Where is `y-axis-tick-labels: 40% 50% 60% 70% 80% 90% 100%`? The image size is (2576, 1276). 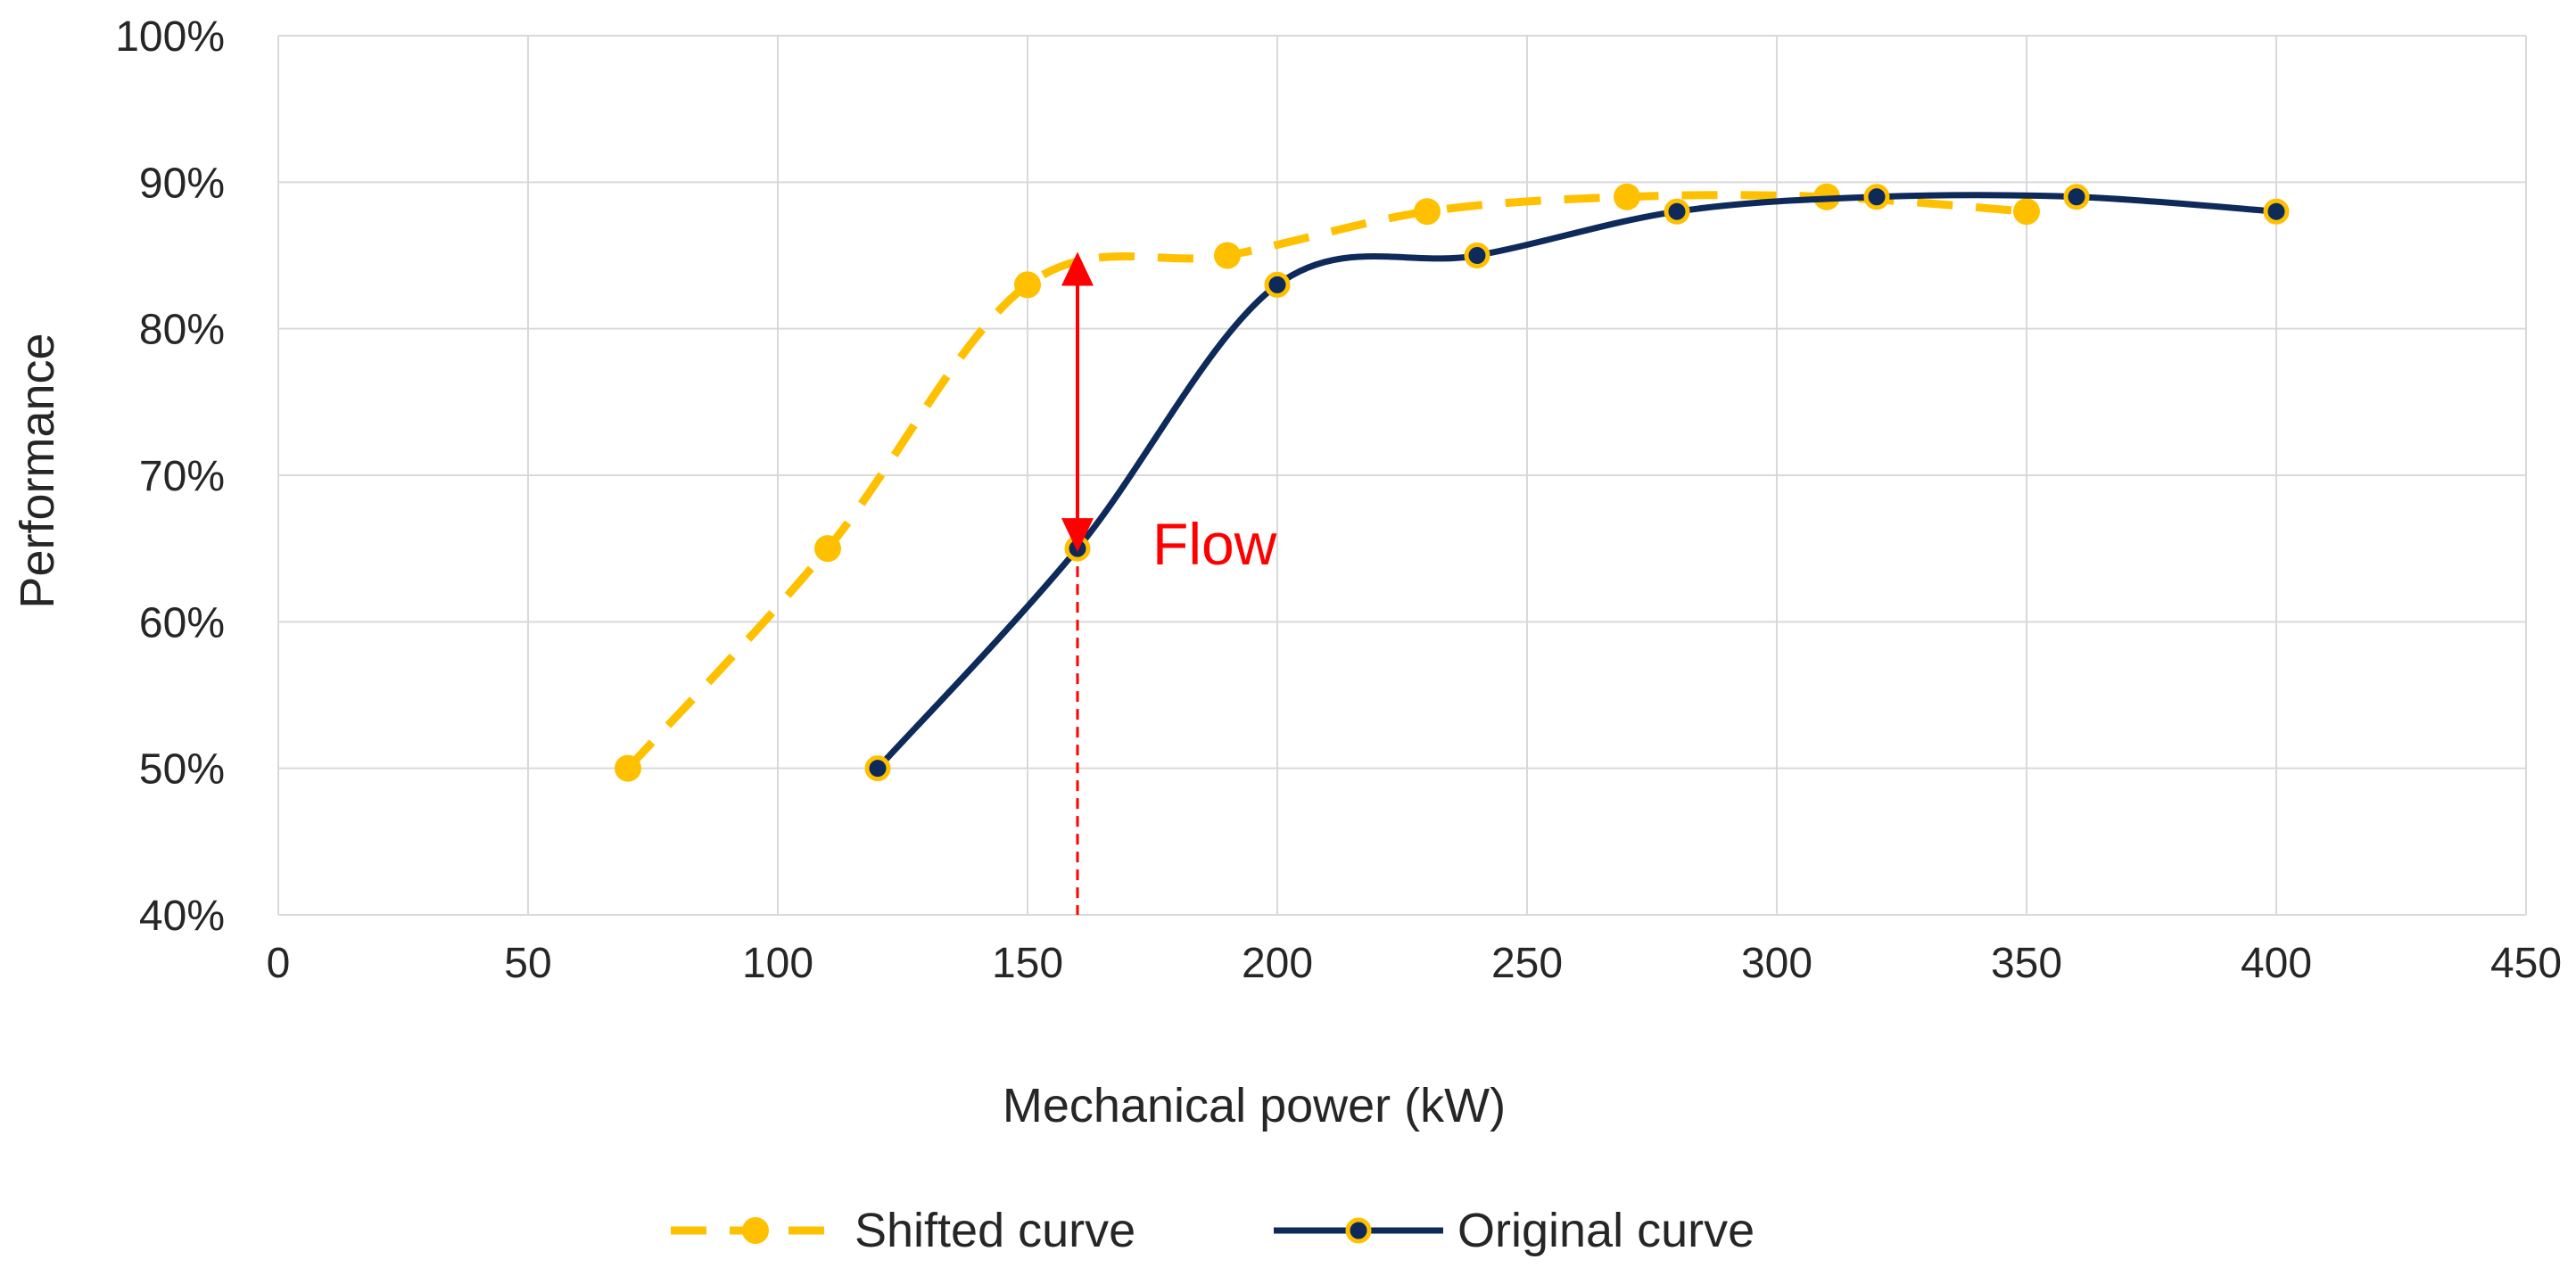
y-axis-tick-labels: 40% 50% 60% 70% 80% 90% 100% is located at coordinates (170, 477).